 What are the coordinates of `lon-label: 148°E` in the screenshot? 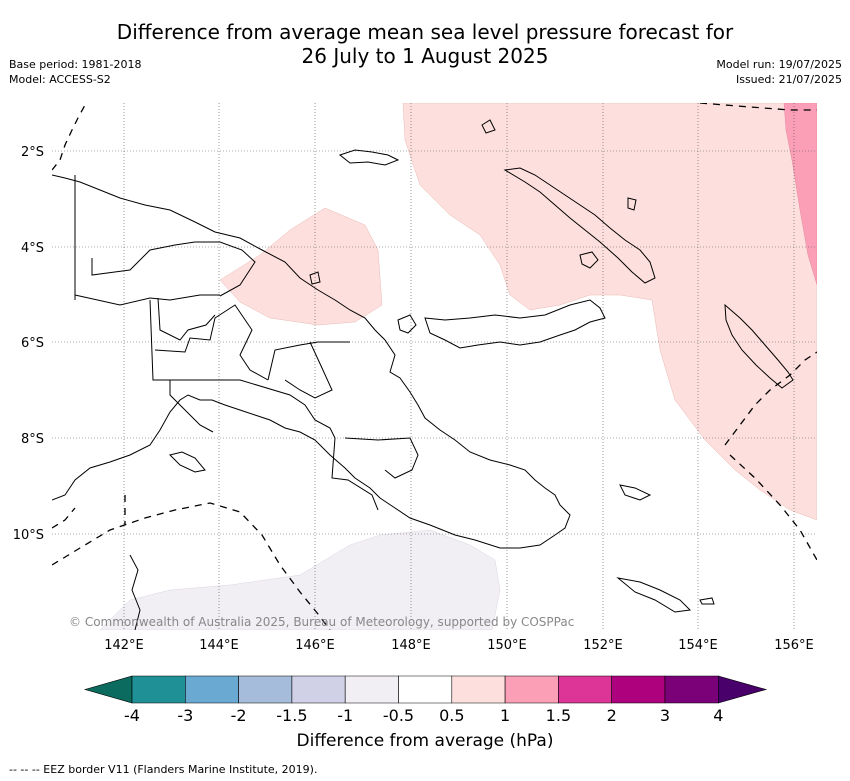 It's located at (411, 645).